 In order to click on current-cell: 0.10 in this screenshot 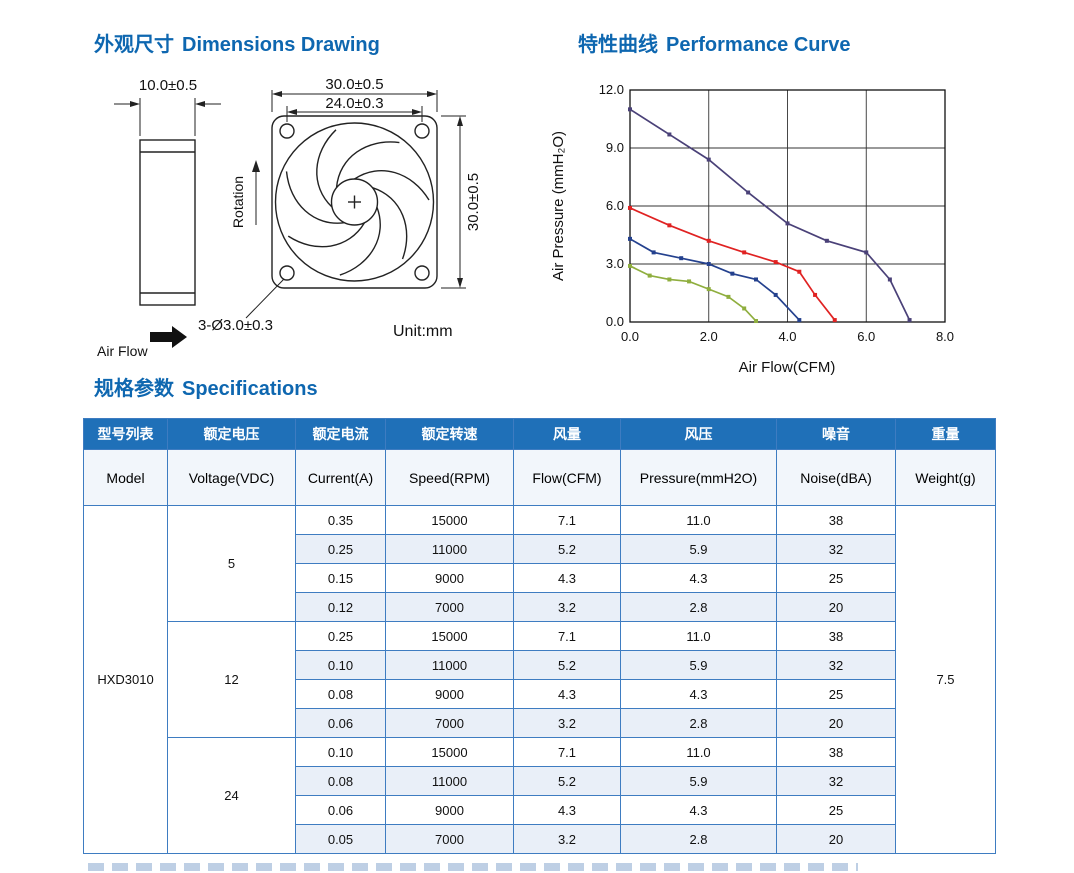, I will do `click(340, 752)`.